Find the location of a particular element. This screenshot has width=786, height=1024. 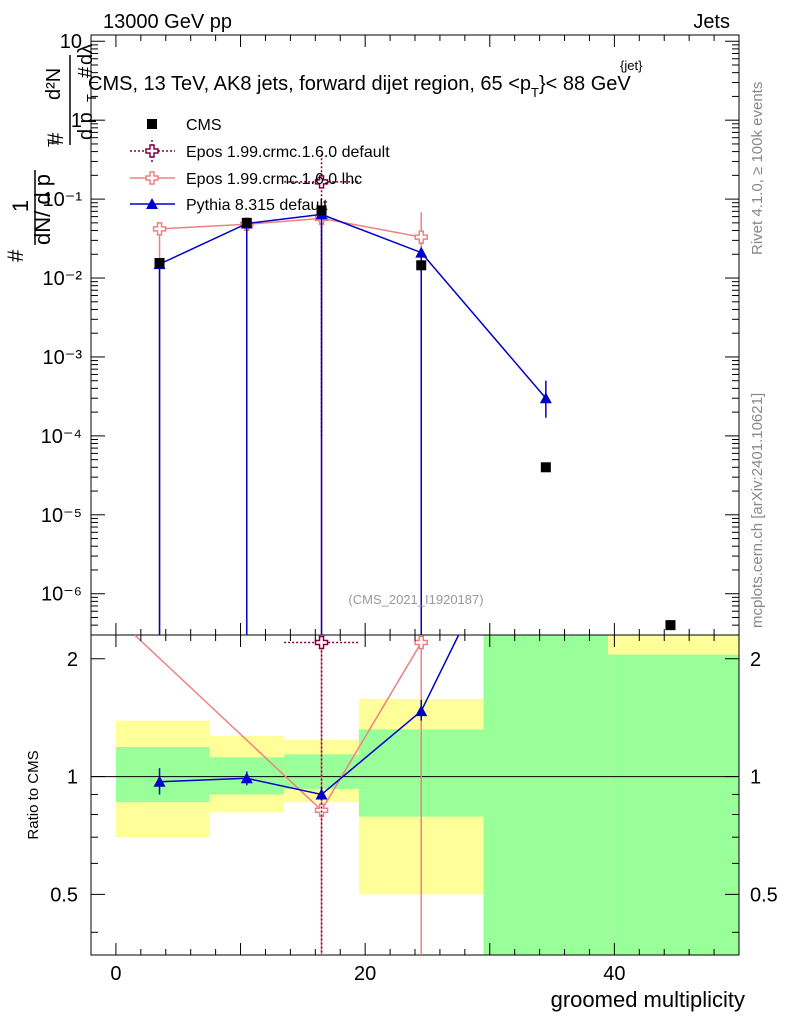

x-tick-label: 20 is located at coordinates (365, 974).